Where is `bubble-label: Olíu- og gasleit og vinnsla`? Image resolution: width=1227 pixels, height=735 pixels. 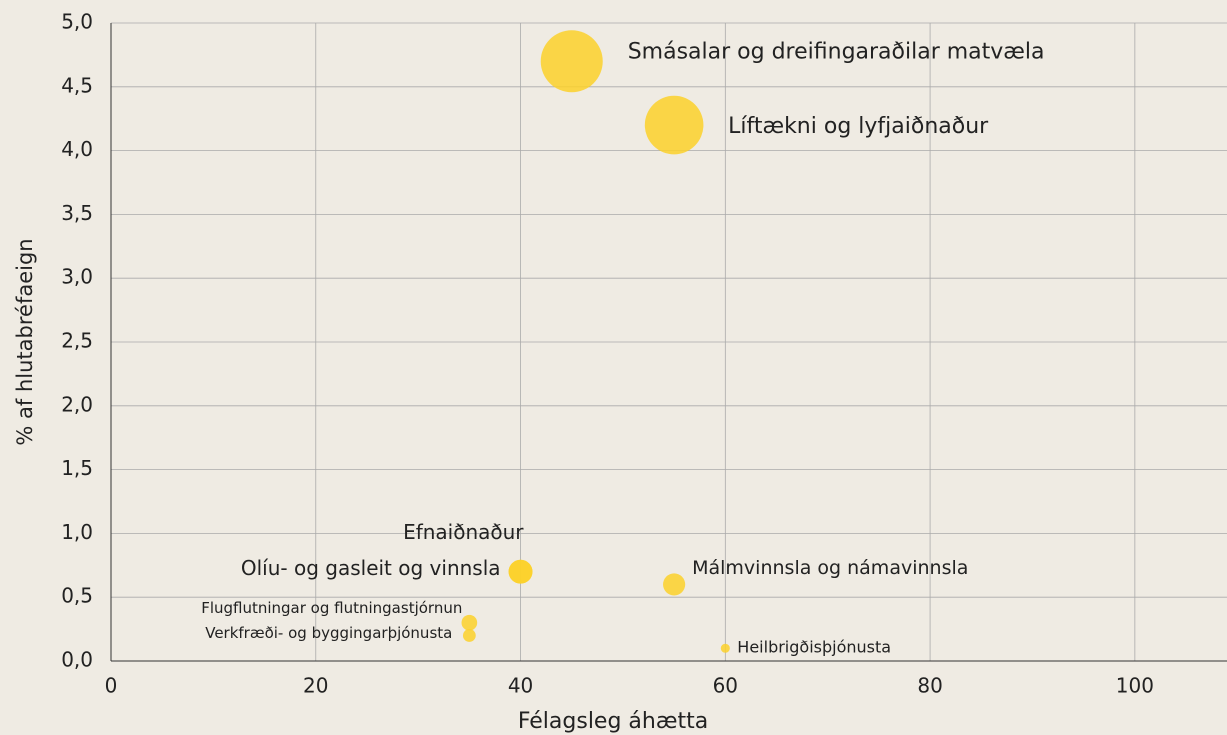
bubble-label: Olíu- og gasleit og vinnsla is located at coordinates (371, 568).